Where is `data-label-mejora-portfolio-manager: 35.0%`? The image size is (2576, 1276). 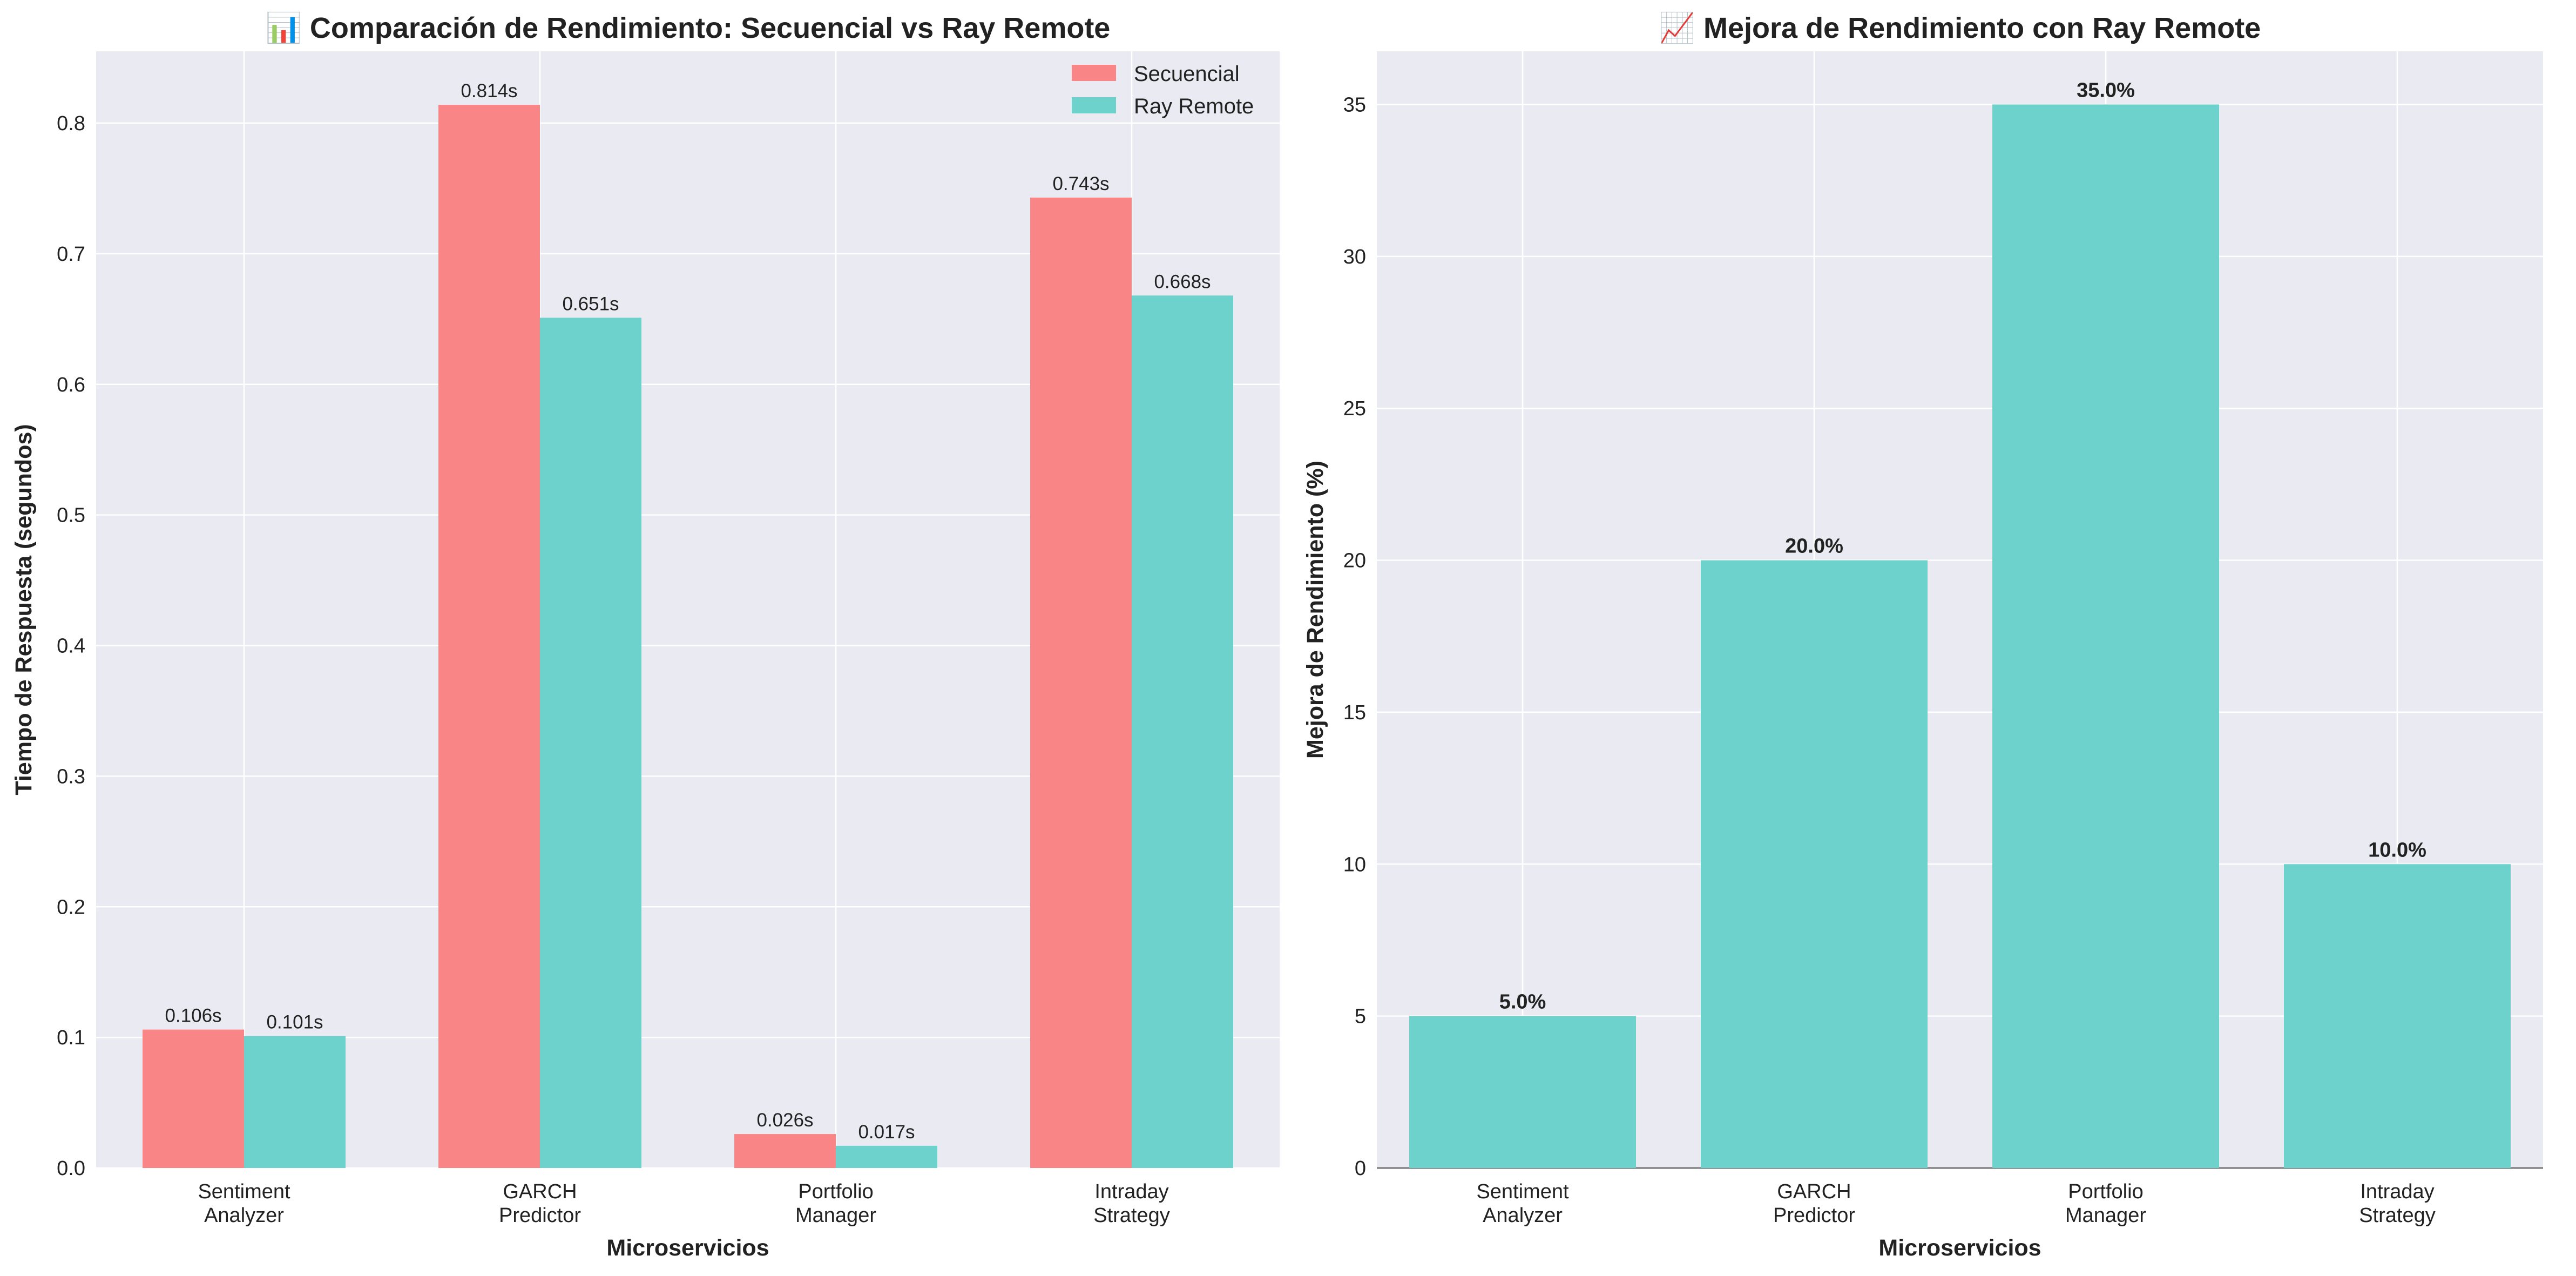 data-label-mejora-portfolio-manager: 35.0% is located at coordinates (2106, 90).